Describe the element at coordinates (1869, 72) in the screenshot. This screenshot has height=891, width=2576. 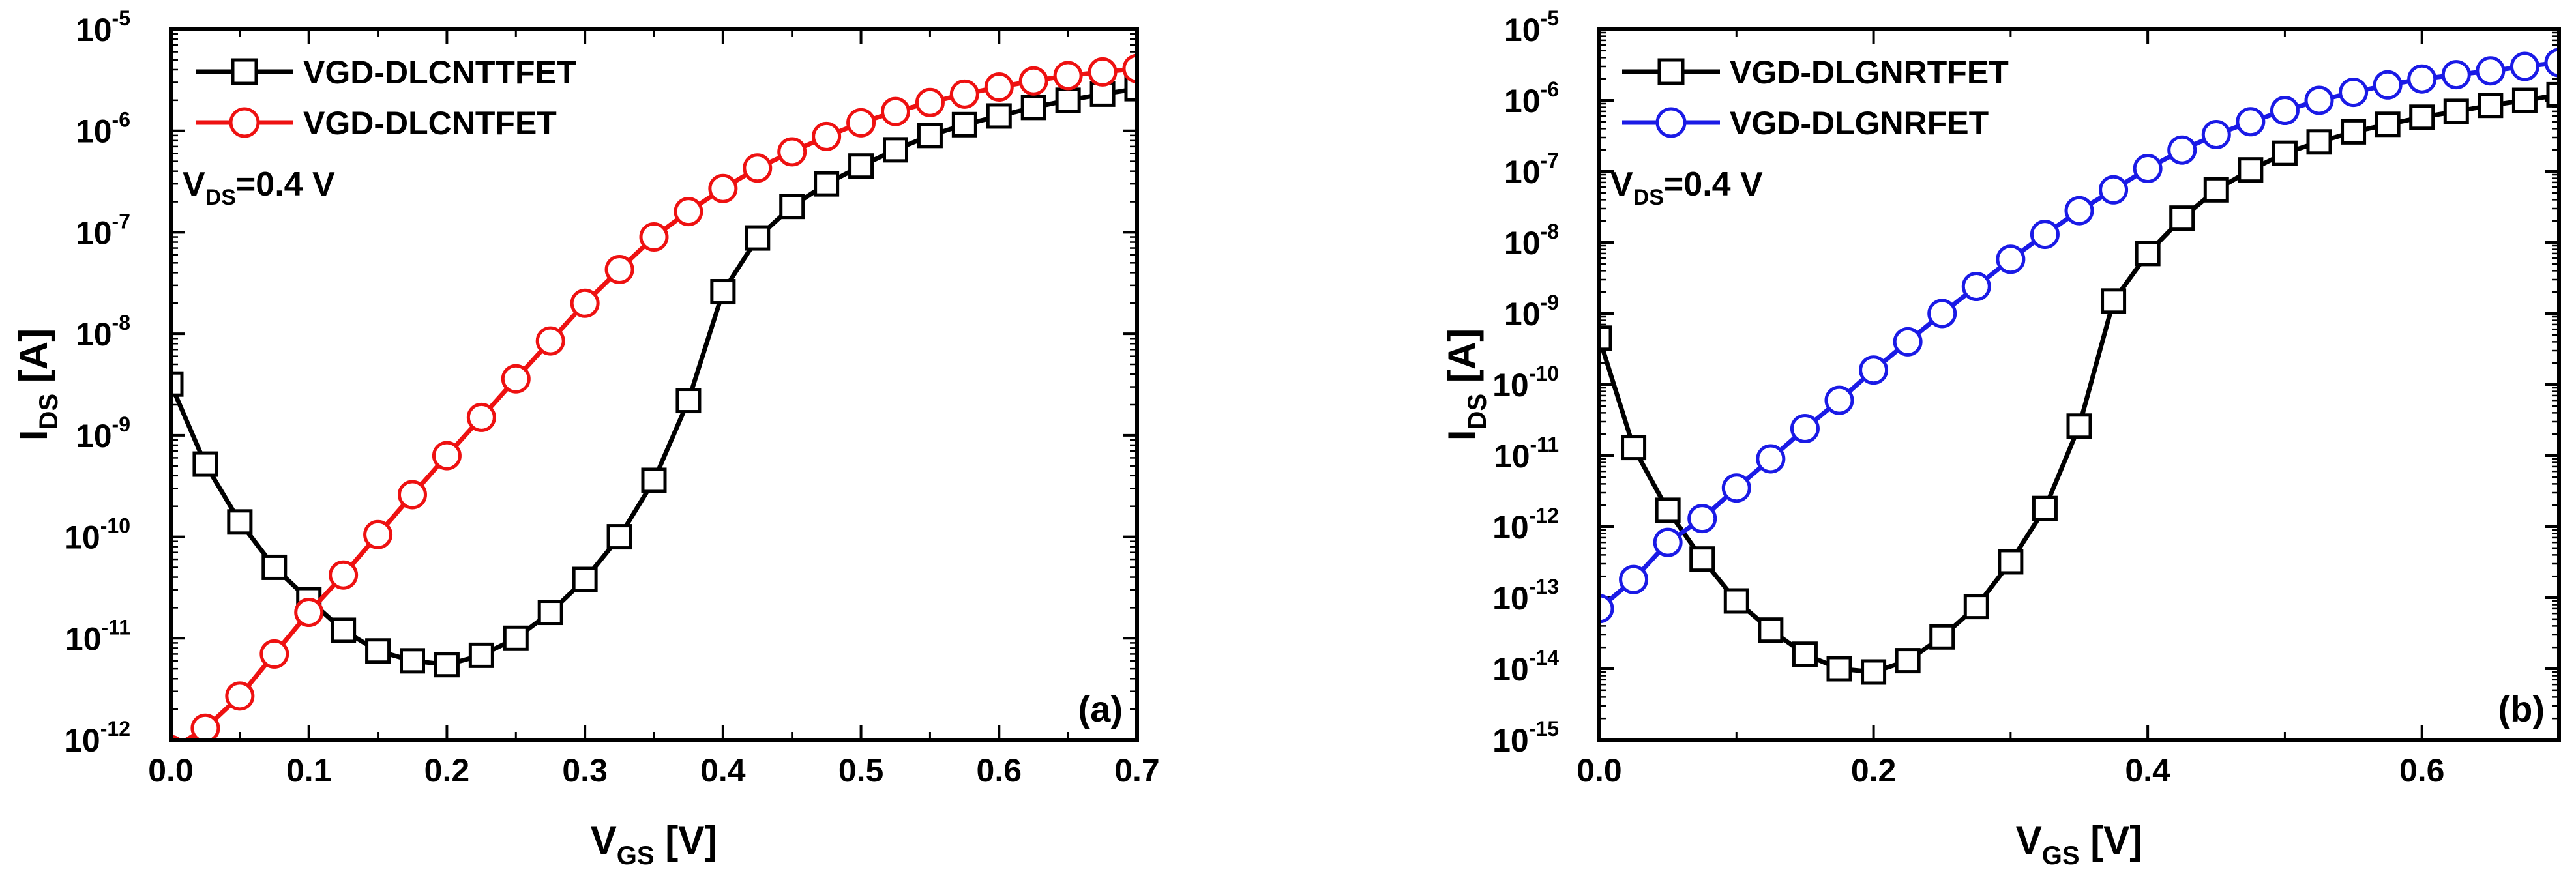
I see `legend-label: VGD-DLGNRTFET` at that location.